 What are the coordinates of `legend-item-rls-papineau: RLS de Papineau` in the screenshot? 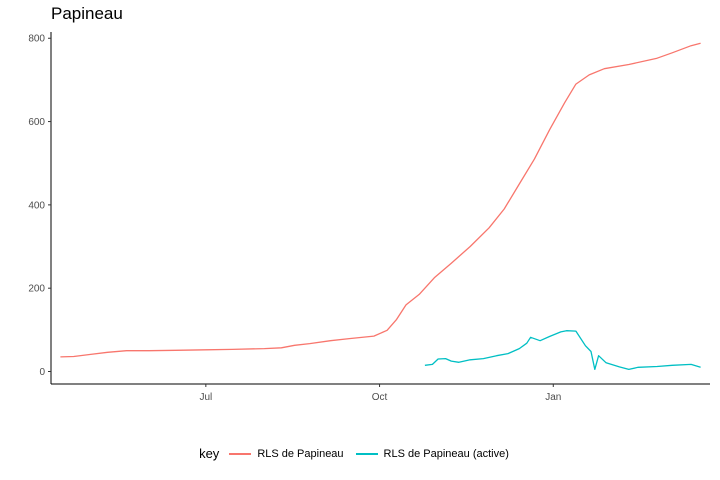 It's located at (286, 453).